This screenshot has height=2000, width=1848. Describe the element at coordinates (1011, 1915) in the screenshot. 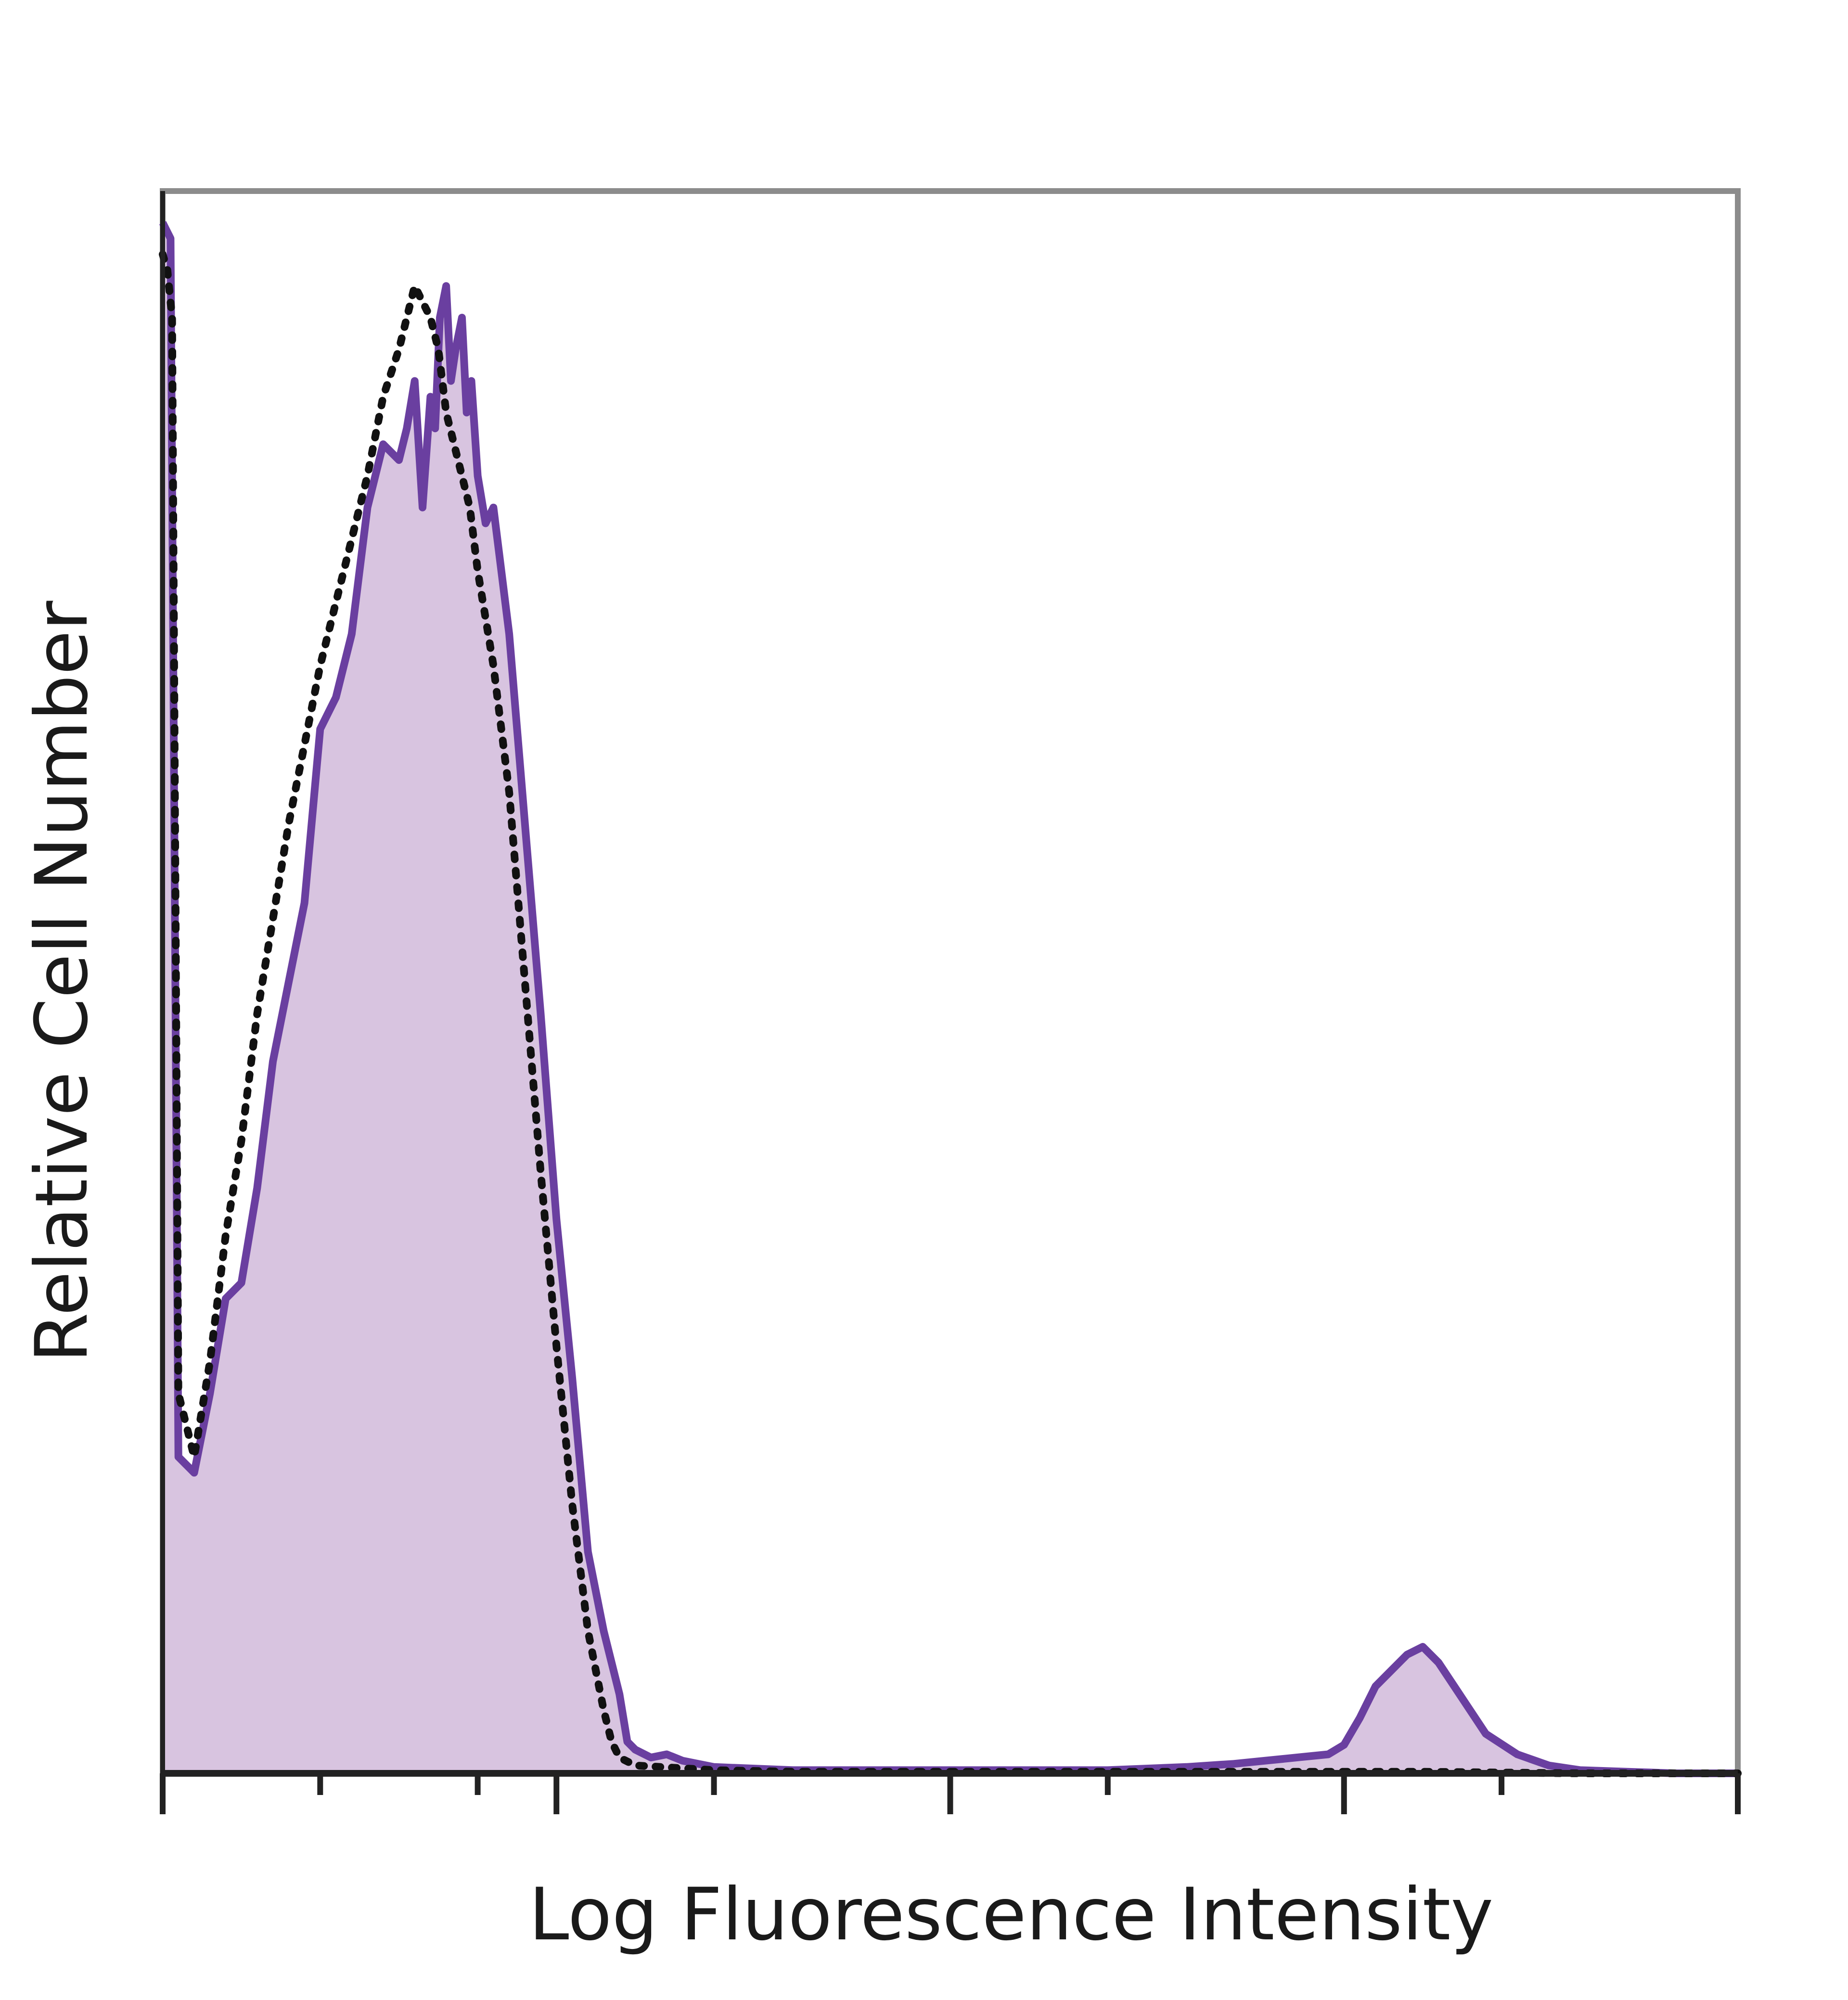

I see `x-axis-title: Log Fluorescence Intensity` at that location.